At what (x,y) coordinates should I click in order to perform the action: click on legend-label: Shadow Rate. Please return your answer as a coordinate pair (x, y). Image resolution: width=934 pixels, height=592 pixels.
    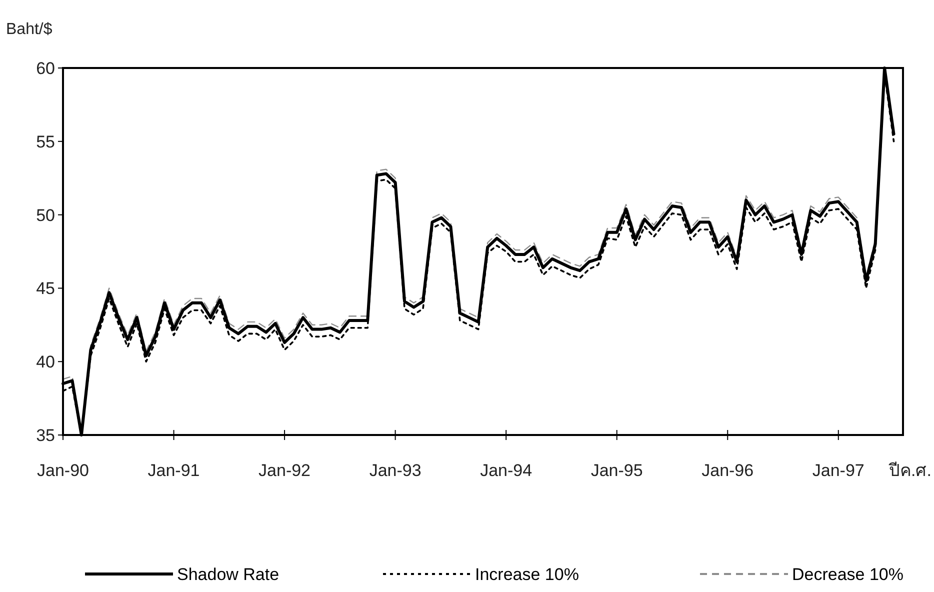
    Looking at the image, I should click on (228, 574).